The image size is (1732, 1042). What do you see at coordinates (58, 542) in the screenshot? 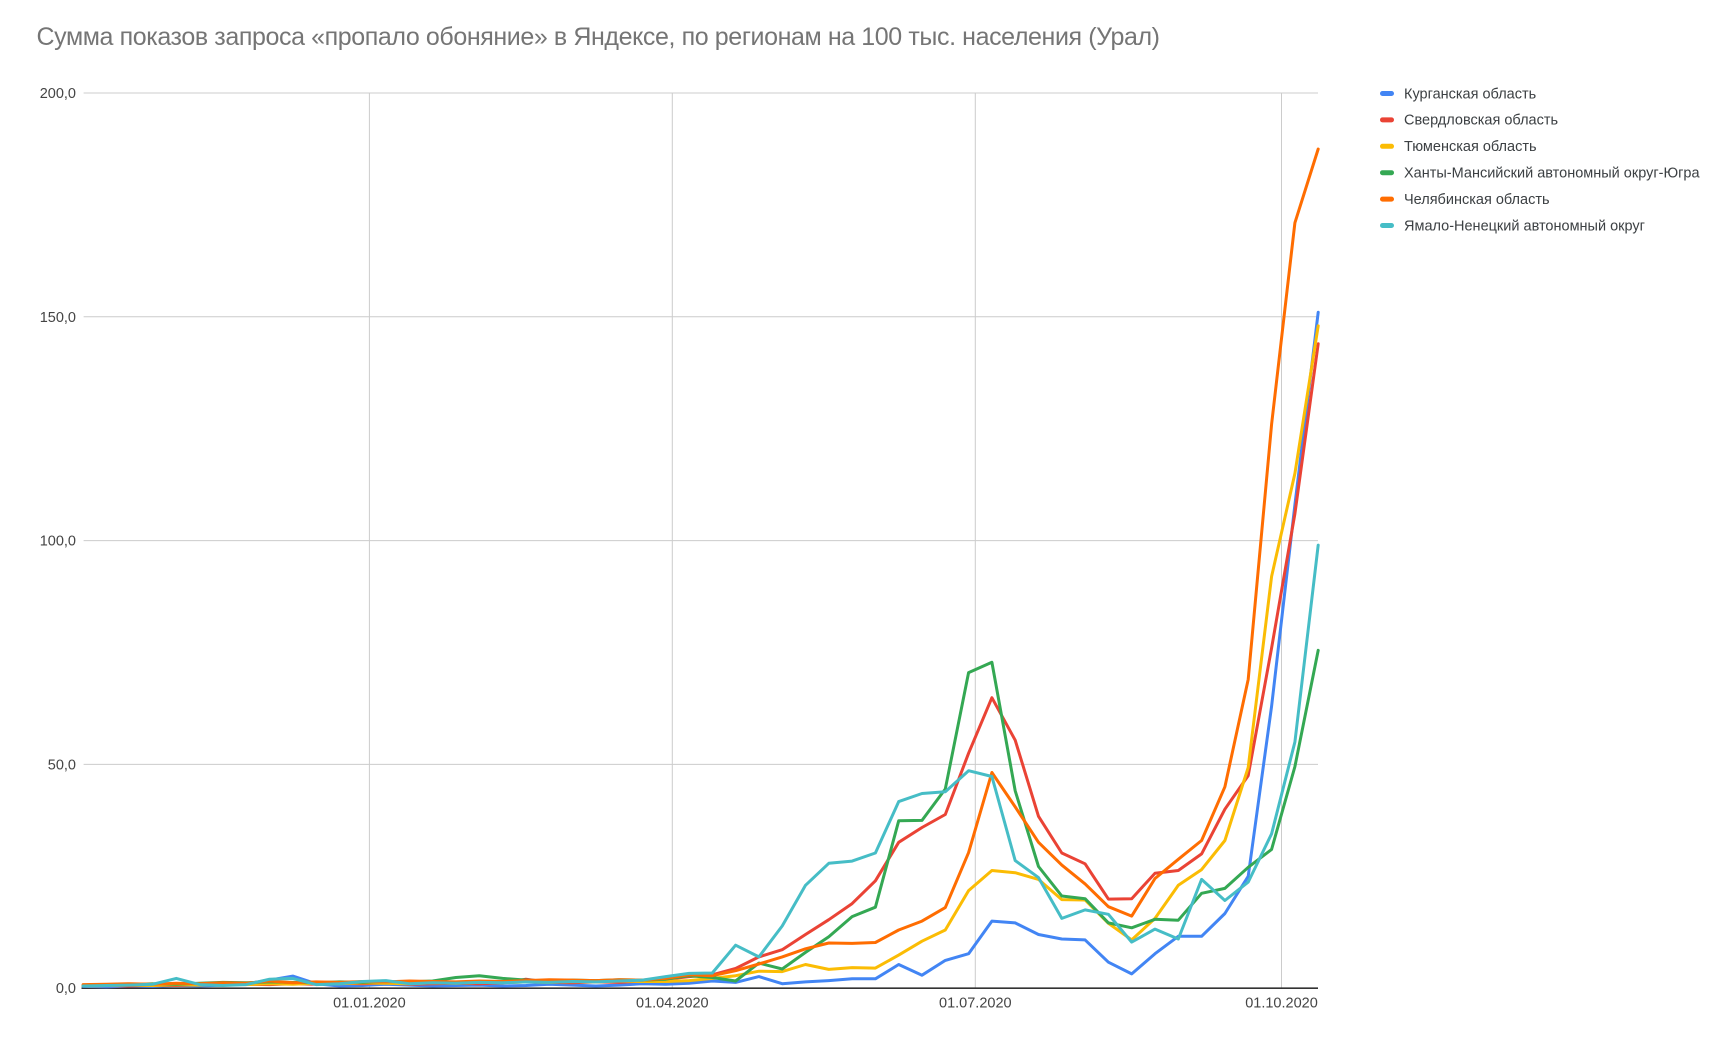
I see `svg-text: 100,0` at bounding box center [58, 542].